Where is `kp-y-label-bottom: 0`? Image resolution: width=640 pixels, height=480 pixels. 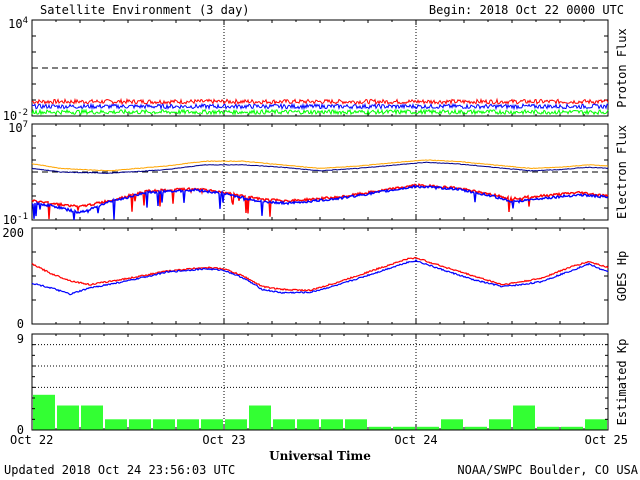
kp-y-label-bottom: 0 is located at coordinates (20, 430).